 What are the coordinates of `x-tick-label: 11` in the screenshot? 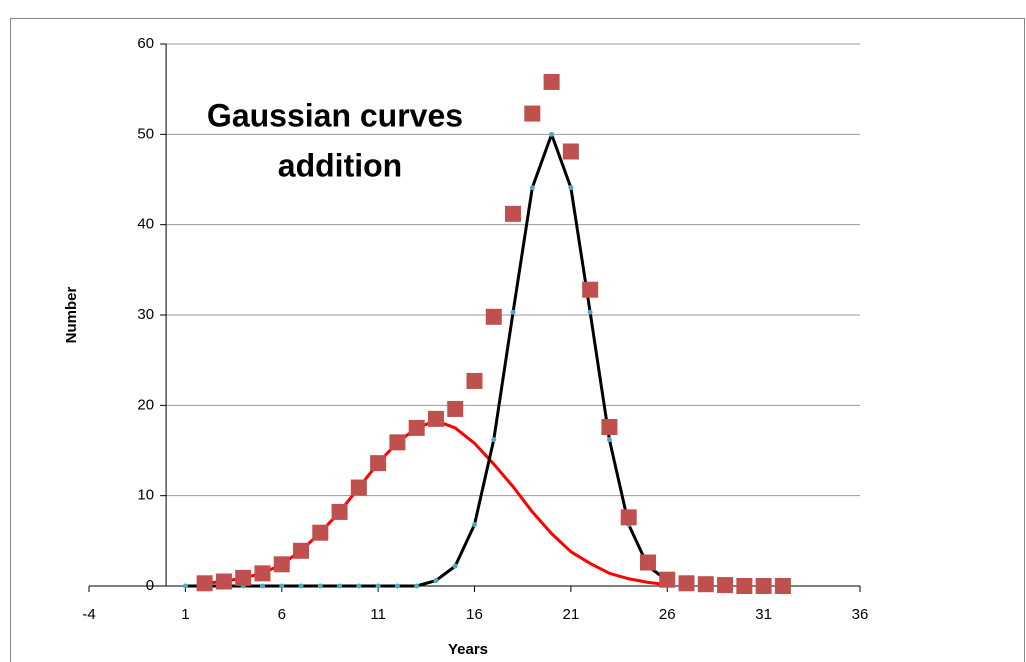 It's located at (378, 614).